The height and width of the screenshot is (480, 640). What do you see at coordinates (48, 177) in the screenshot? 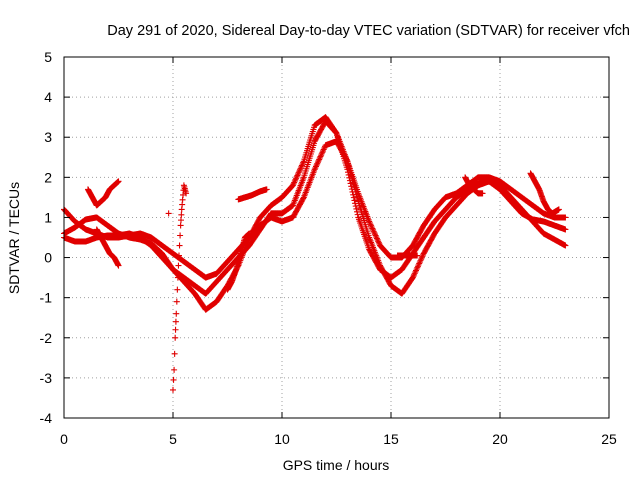
I see `y-tick-label: 2` at bounding box center [48, 177].